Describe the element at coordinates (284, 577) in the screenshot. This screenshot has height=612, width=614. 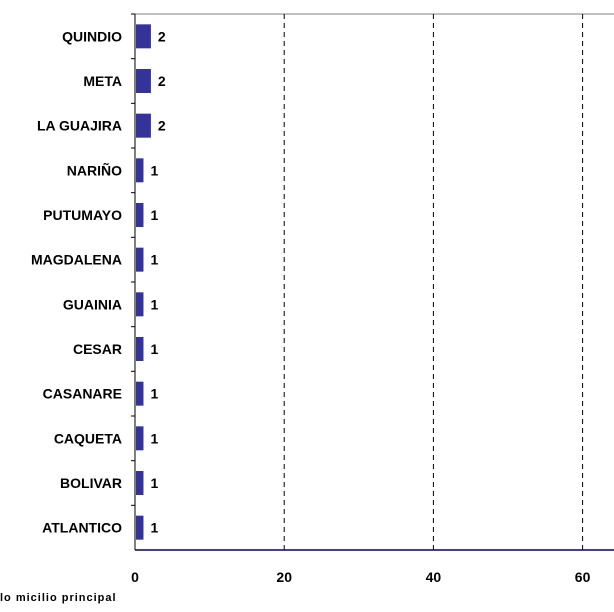
I see `x-tick-label: 20` at that location.